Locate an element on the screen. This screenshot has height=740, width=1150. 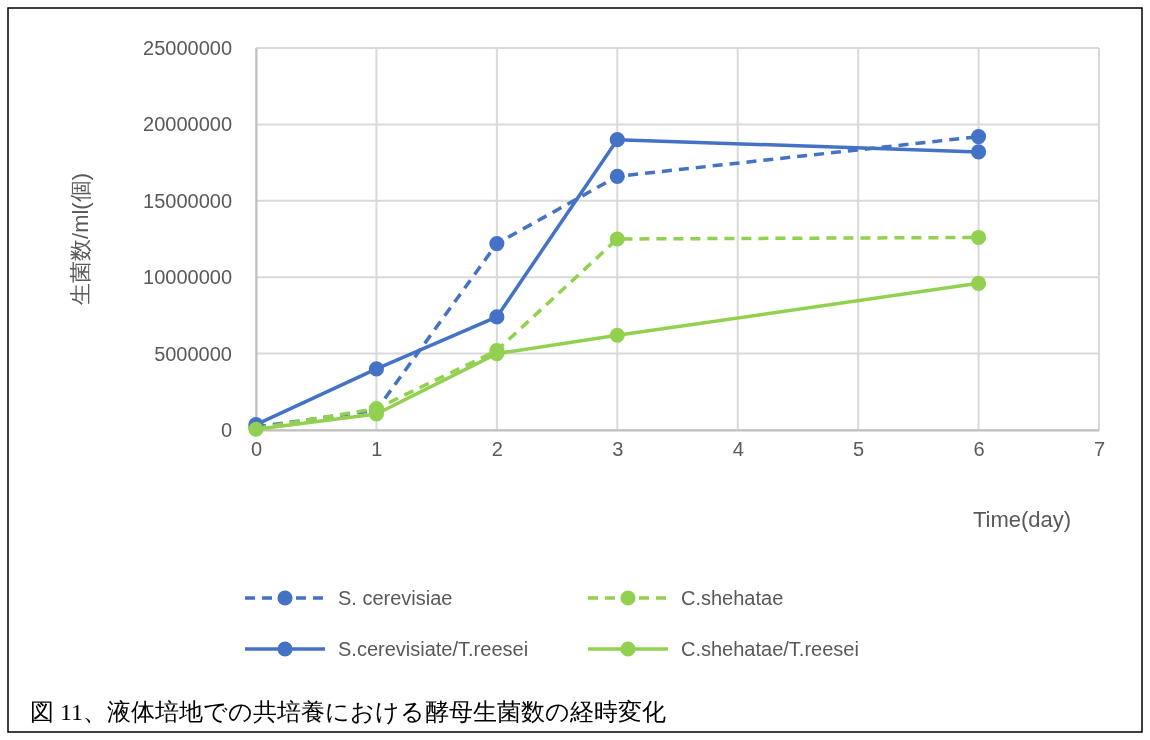
caption: 図 11、液体培地での共培養における酵母生菌数の経時変化 is located at coordinates (348, 712).